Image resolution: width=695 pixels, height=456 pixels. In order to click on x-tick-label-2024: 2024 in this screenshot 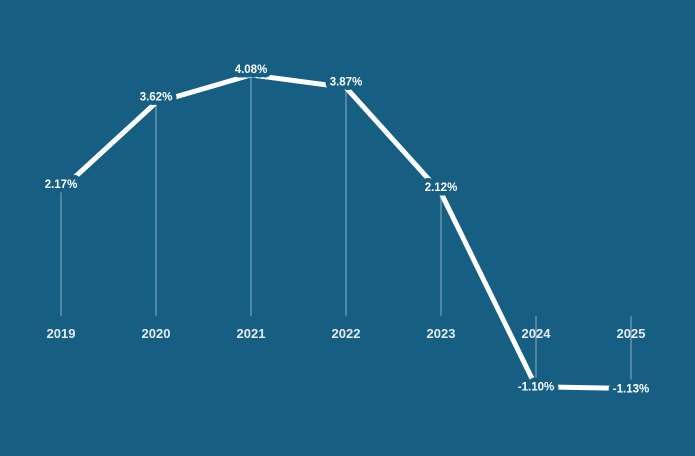, I will do `click(537, 333)`.